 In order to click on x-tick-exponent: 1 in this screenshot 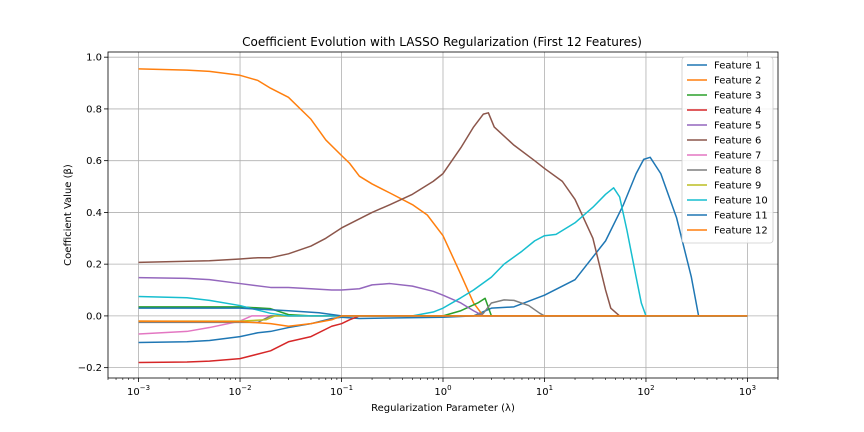, I will do `click(551, 388)`.